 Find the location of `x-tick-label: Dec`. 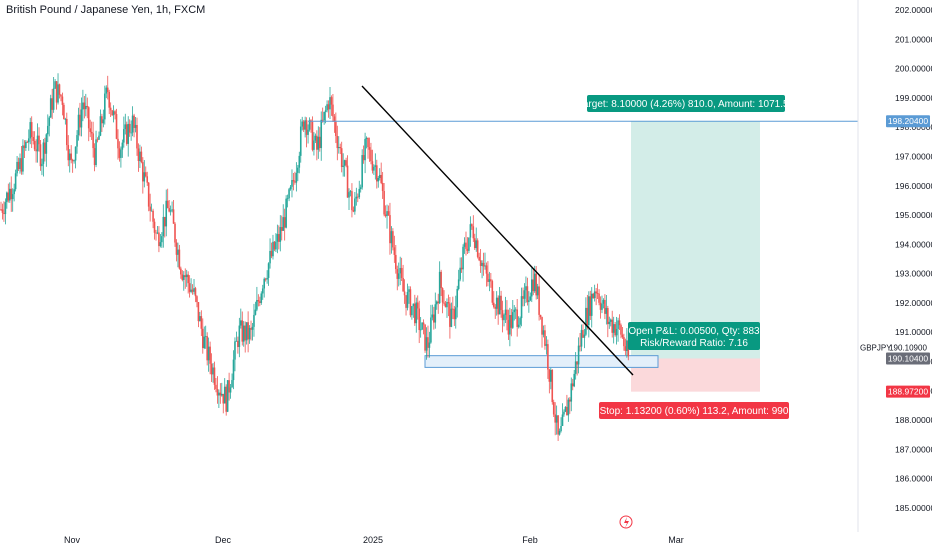

x-tick-label: Dec is located at coordinates (223, 540).